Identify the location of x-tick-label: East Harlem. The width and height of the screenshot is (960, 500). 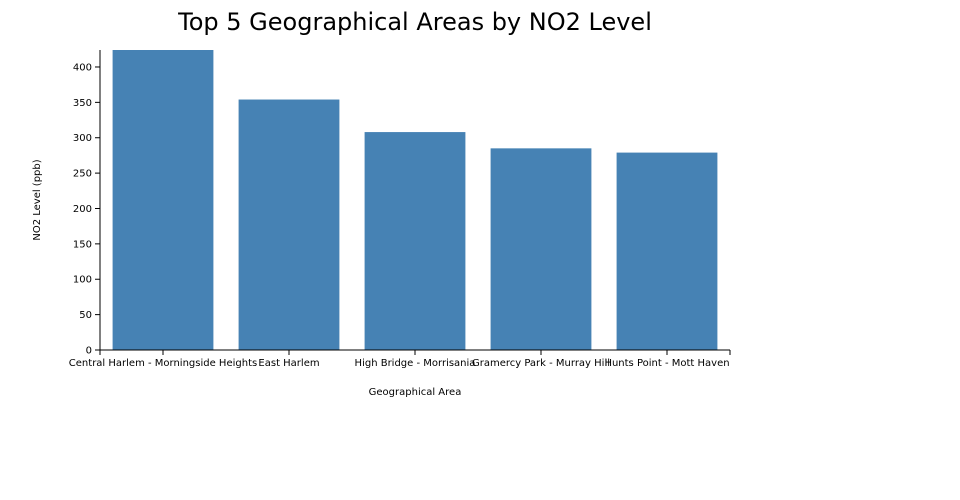
(288, 363).